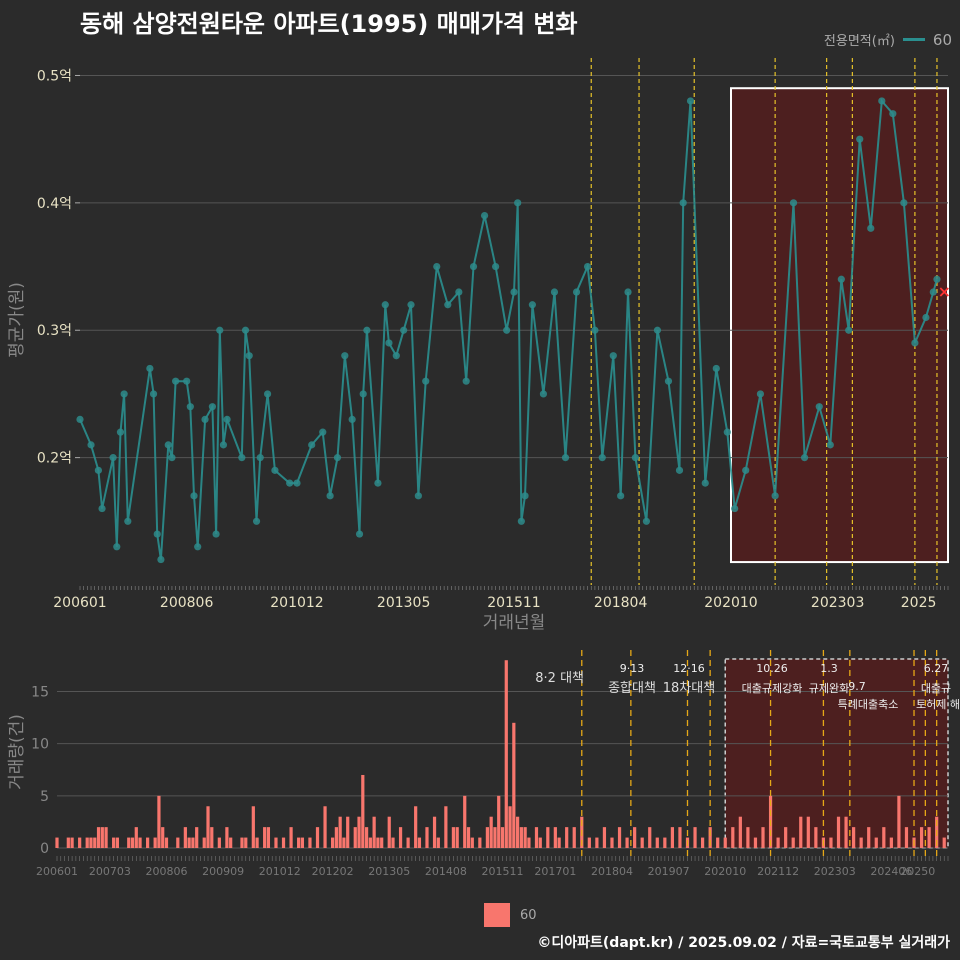  Describe the element at coordinates (913, 39) in the screenshot. I see `legend-line-swatch` at that location.